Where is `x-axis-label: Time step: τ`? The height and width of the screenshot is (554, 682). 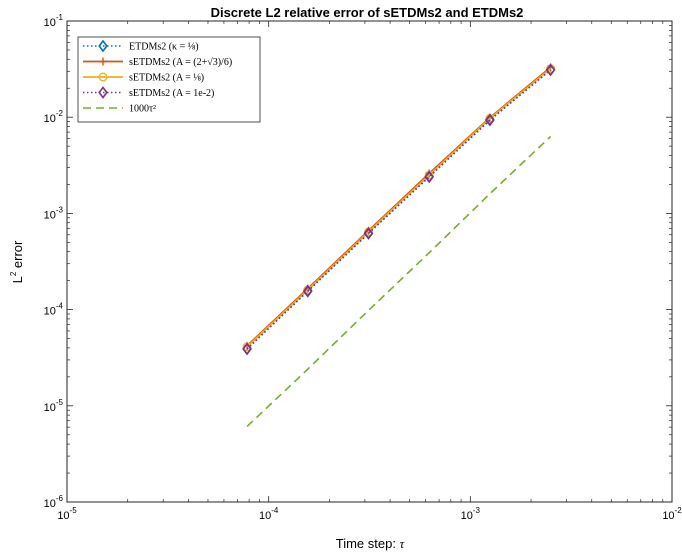 x-axis-label: Time step: τ is located at coordinates (371, 543).